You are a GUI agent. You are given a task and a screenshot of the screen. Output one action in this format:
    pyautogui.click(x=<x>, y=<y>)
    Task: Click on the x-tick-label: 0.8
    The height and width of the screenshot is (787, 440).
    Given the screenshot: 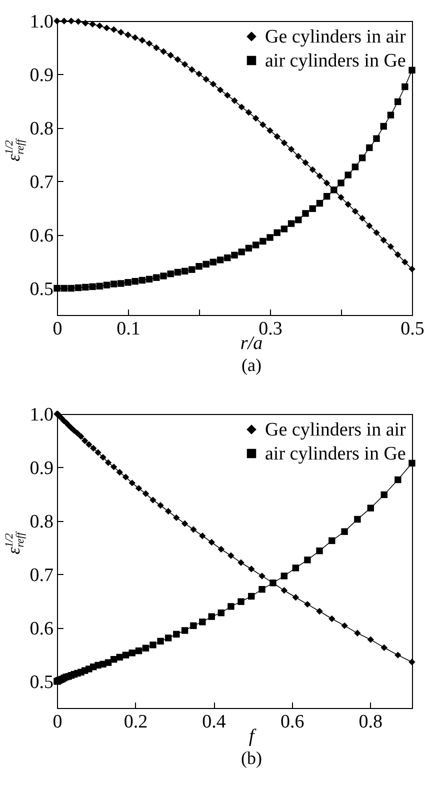 What is the action you would take?
    pyautogui.click(x=370, y=722)
    